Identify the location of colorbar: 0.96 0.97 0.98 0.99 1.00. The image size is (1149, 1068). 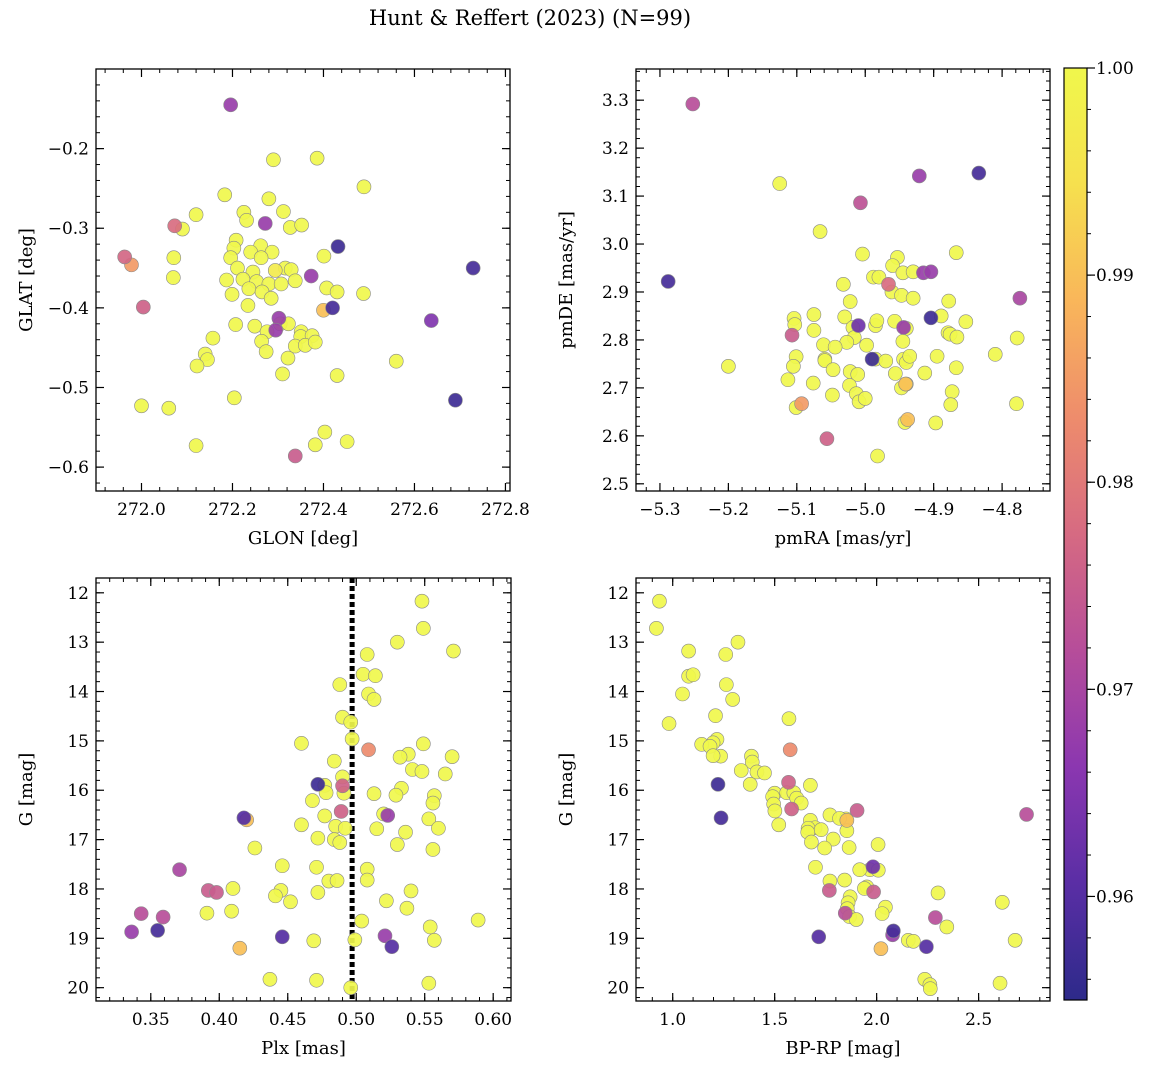
(1098, 530).